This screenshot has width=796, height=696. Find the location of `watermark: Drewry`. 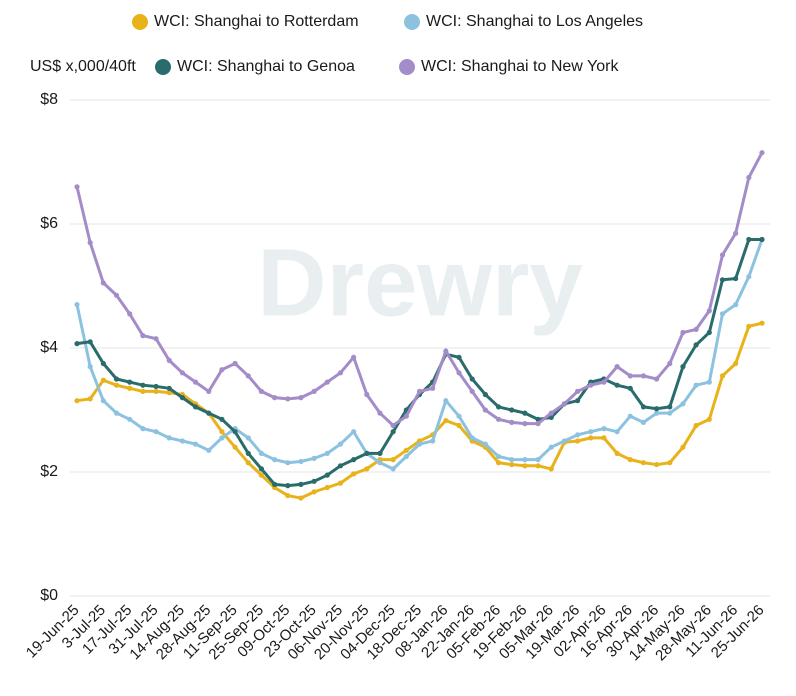

watermark: Drewry is located at coordinates (420, 282).